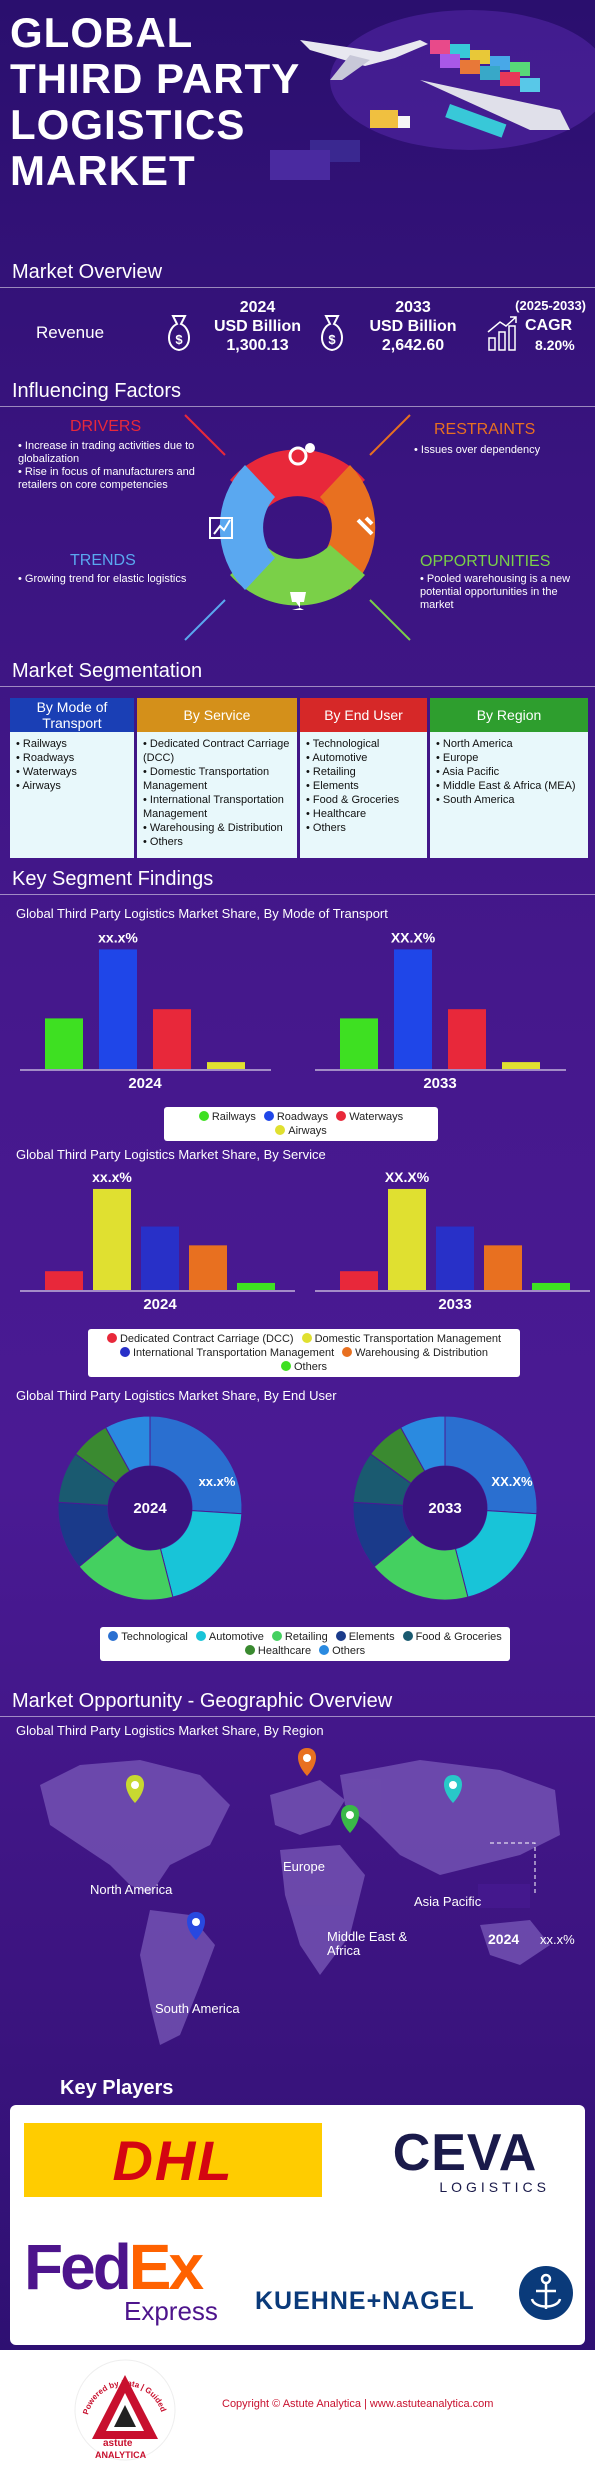 Image resolution: width=595 pixels, height=2467 pixels. I want to click on findings-heading: Key Segment Findings, so click(113, 879).